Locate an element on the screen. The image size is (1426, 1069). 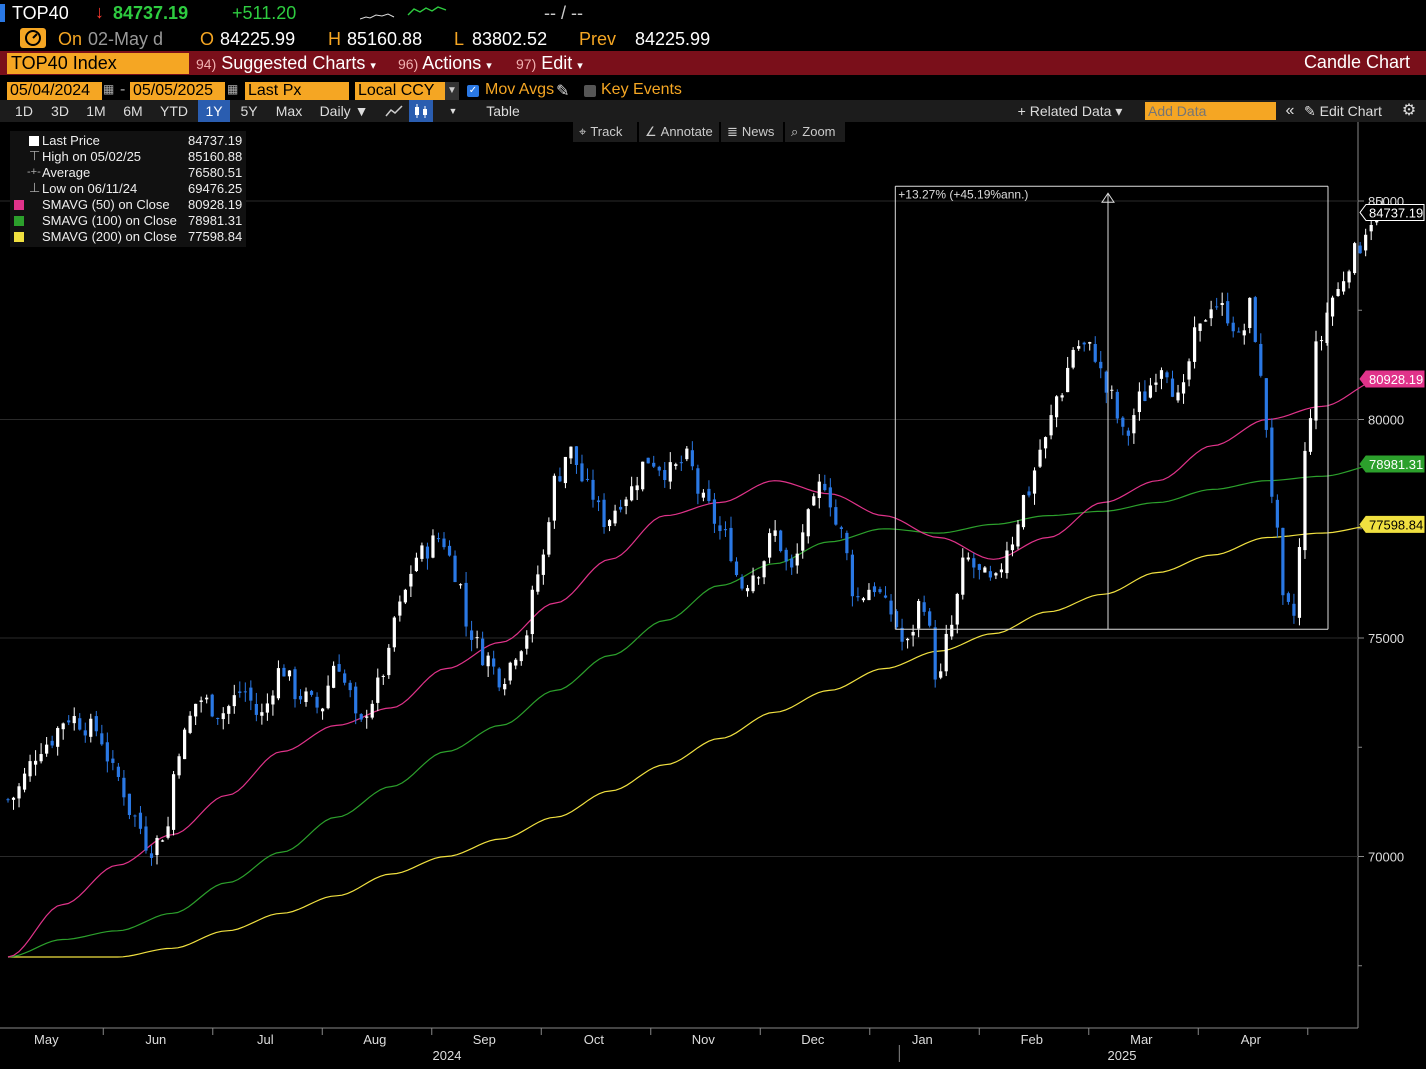
period-ytd-button: YTD is located at coordinates (174, 111).